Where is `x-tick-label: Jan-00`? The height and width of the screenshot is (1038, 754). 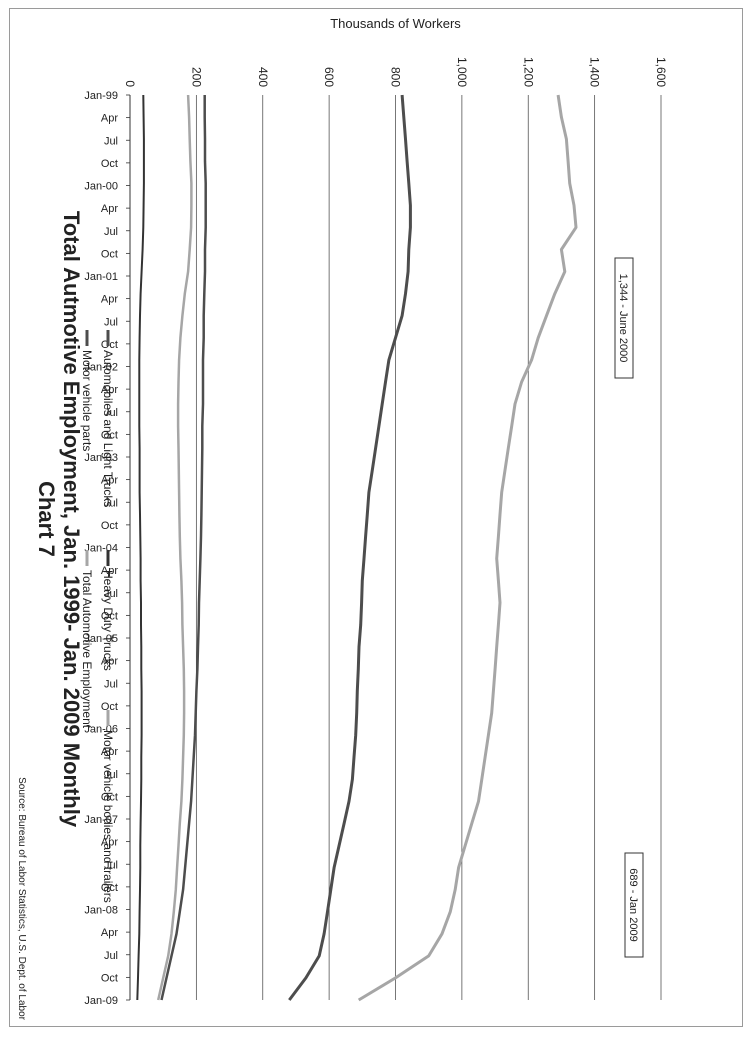
x-tick-label: Jan-00 is located at coordinates (101, 187).